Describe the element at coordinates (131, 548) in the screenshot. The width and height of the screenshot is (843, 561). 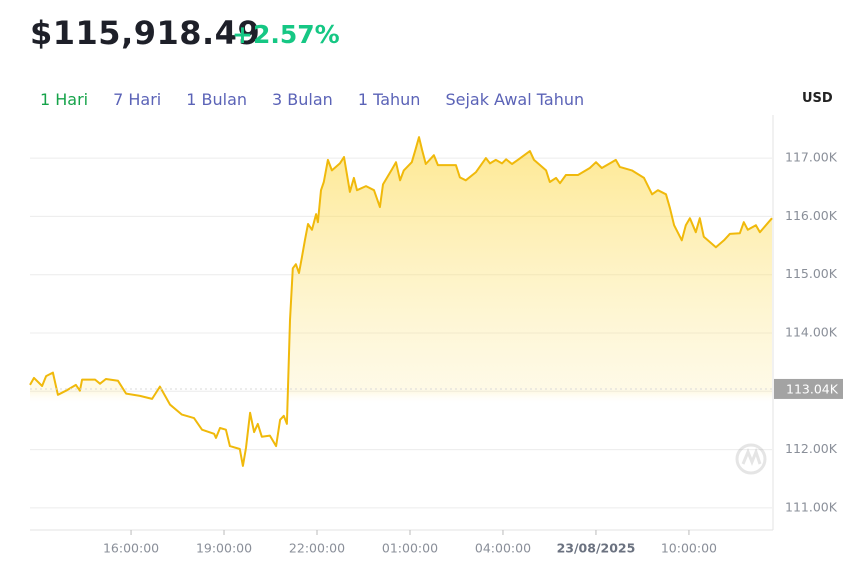
I see `x-tick-label: 16:00:00` at that location.